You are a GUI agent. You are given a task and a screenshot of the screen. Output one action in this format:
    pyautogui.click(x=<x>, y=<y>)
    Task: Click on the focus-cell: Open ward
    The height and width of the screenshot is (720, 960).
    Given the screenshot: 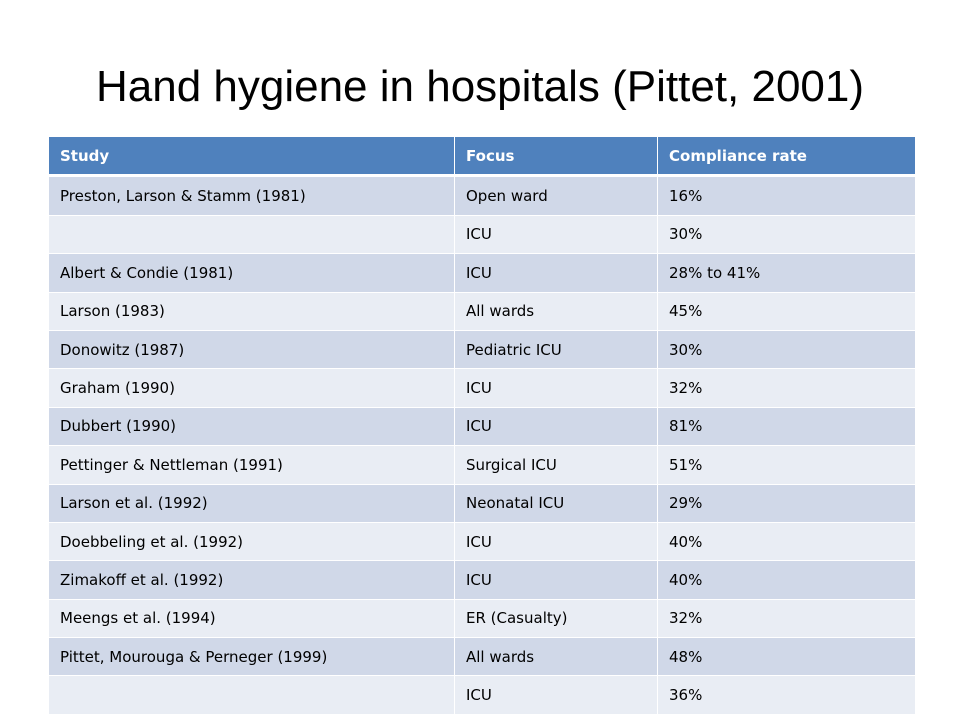 What is the action you would take?
    pyautogui.click(x=556, y=195)
    